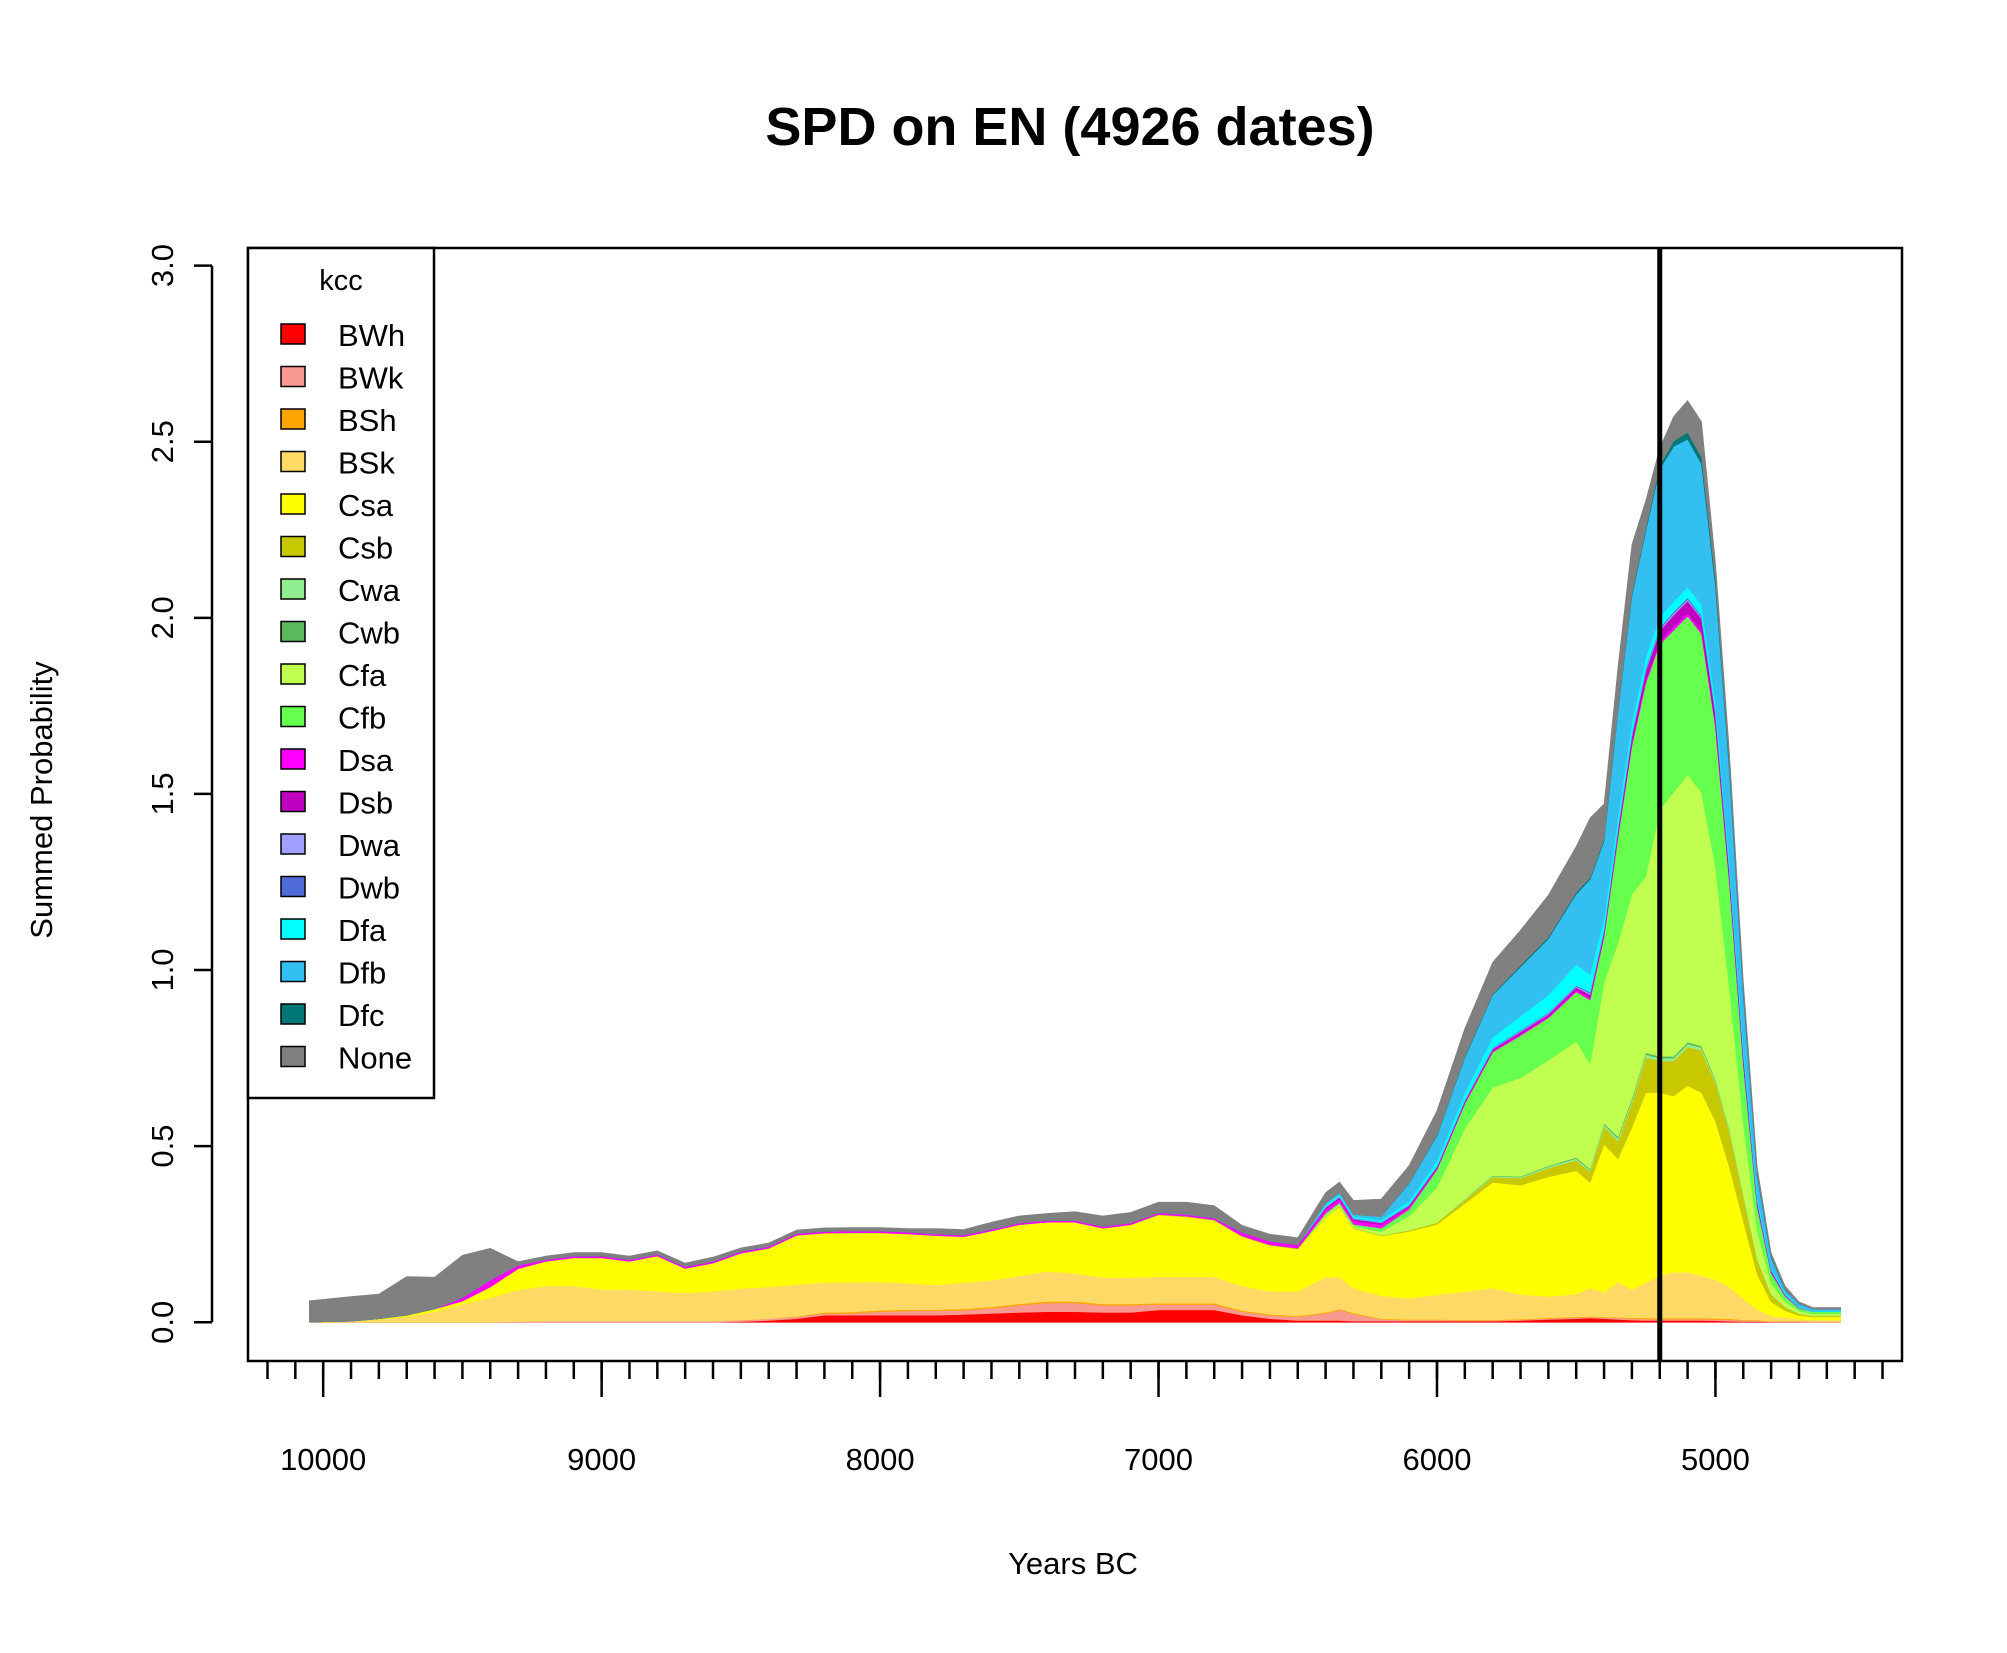  Describe the element at coordinates (375, 1058) in the screenshot. I see `legend-label-none: None` at that location.